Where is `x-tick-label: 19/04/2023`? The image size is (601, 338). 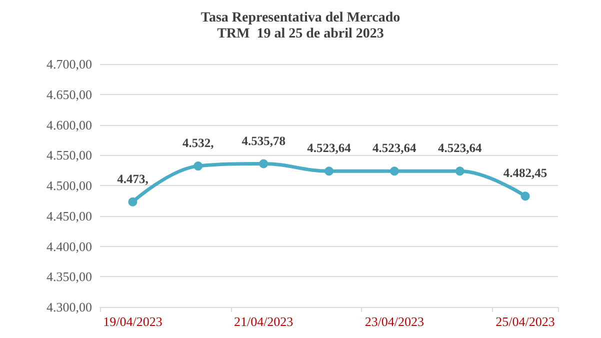
x-tick-label: 19/04/2023 is located at coordinates (132, 321).